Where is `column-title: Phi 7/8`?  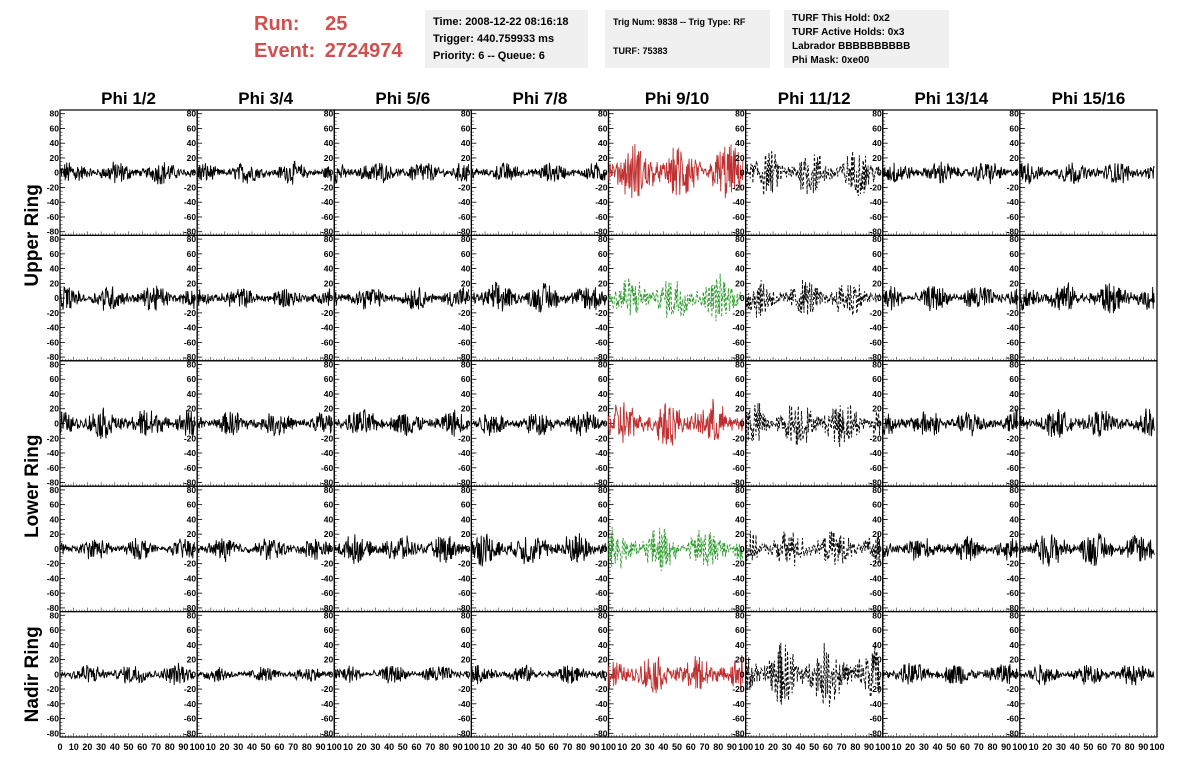
column-title: Phi 7/8 is located at coordinates (540, 98).